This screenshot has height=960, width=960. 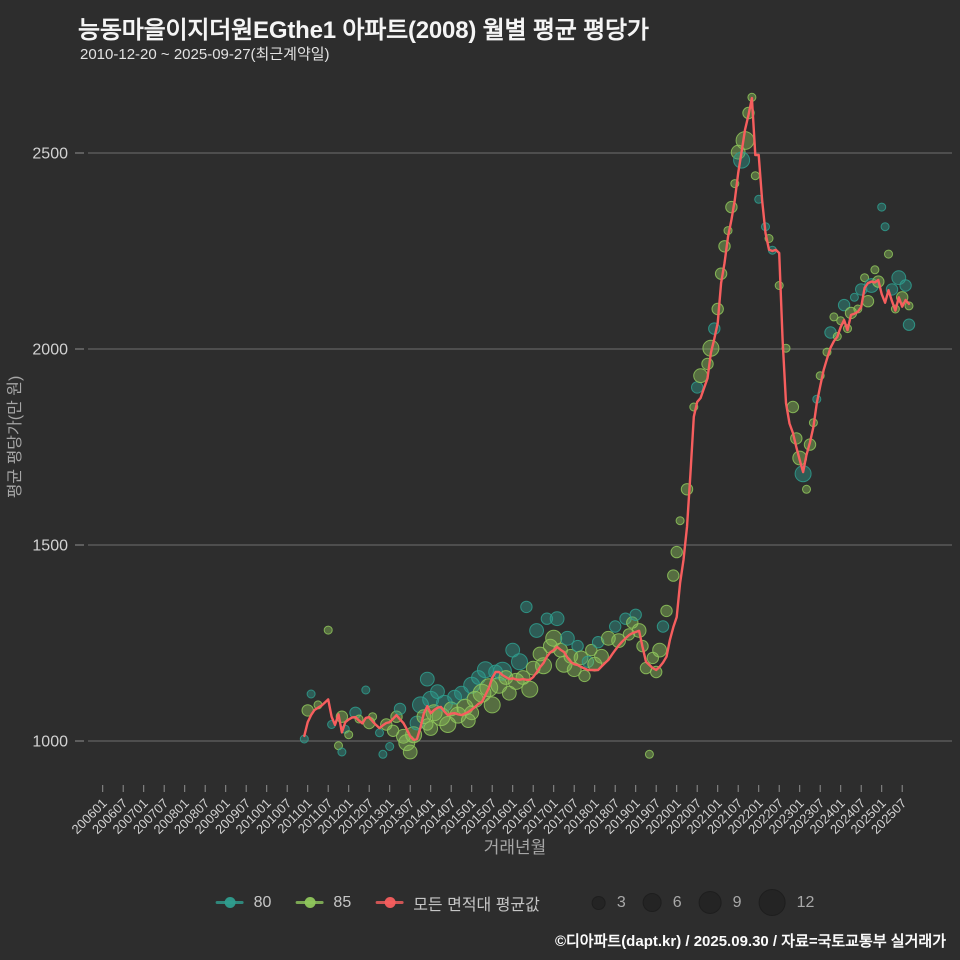 I want to click on legend-marker-80-icon, so click(x=229, y=902).